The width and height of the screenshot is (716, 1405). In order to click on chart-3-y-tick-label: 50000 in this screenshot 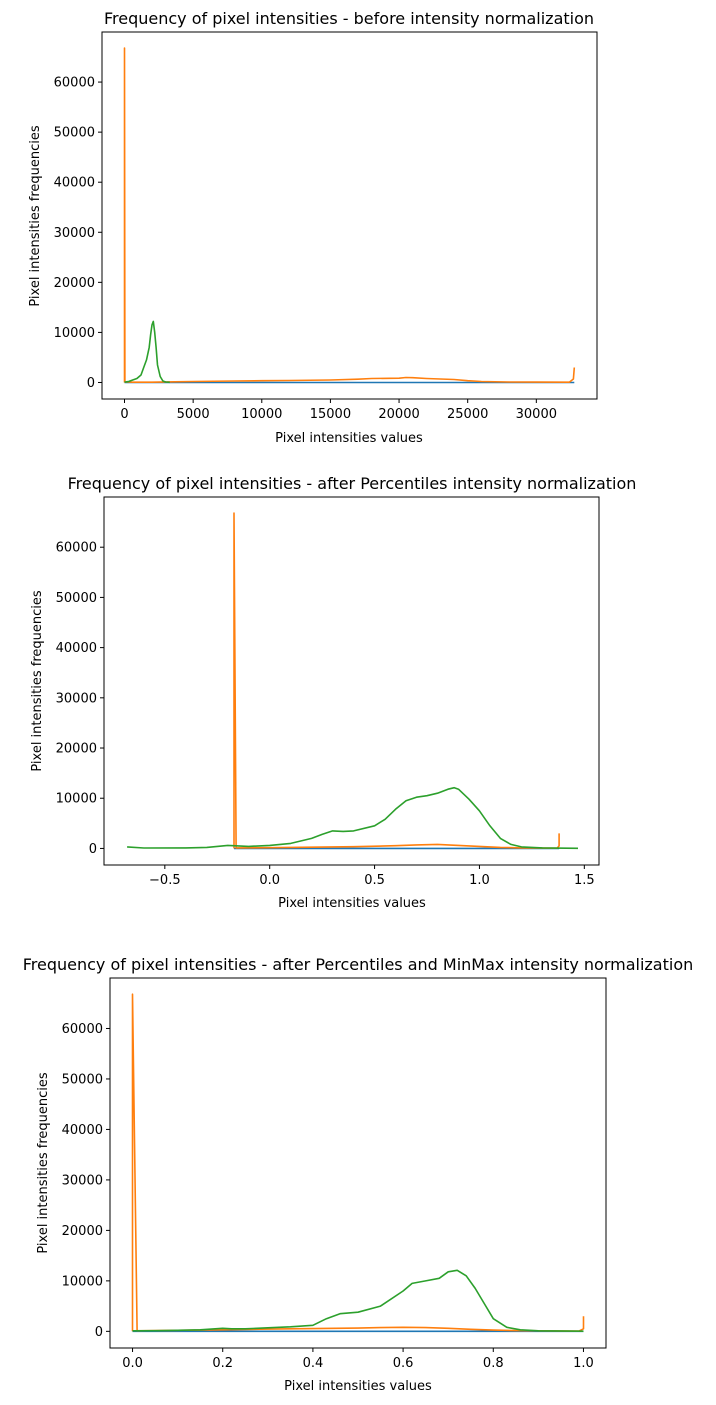, I will do `click(82, 1079)`.